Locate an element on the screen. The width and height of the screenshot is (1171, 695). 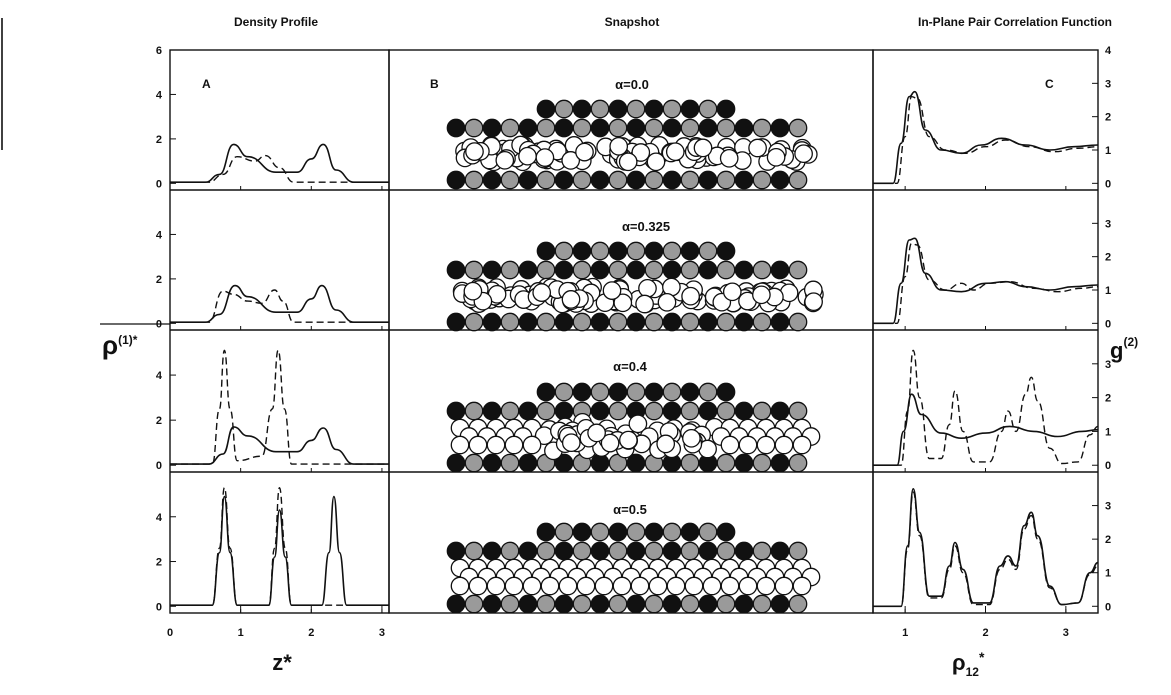
panel-letter-a: A is located at coordinates (206, 84).